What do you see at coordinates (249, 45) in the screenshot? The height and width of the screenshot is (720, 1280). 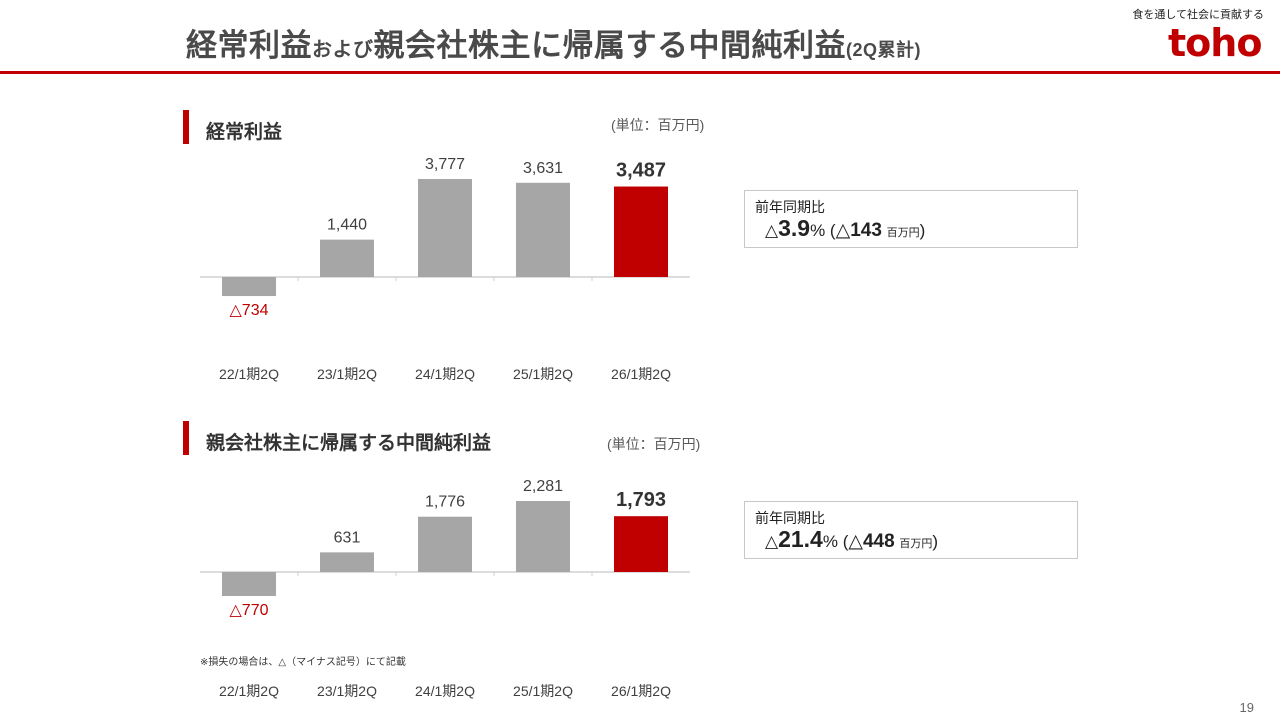 I see `title-main-1: 経常利益` at bounding box center [249, 45].